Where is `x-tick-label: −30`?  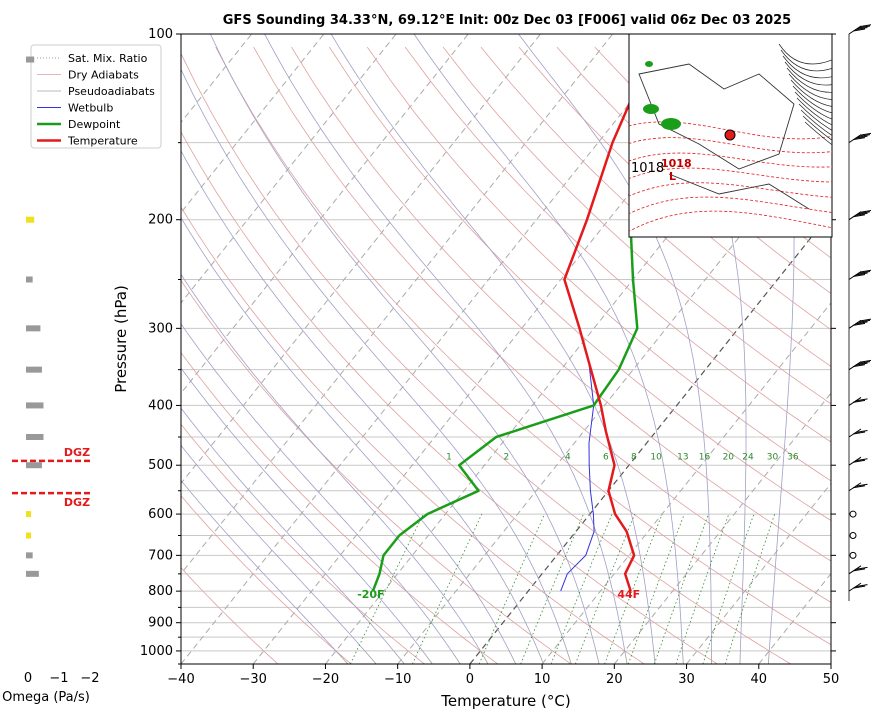 x-tick-label: −30 is located at coordinates (253, 679).